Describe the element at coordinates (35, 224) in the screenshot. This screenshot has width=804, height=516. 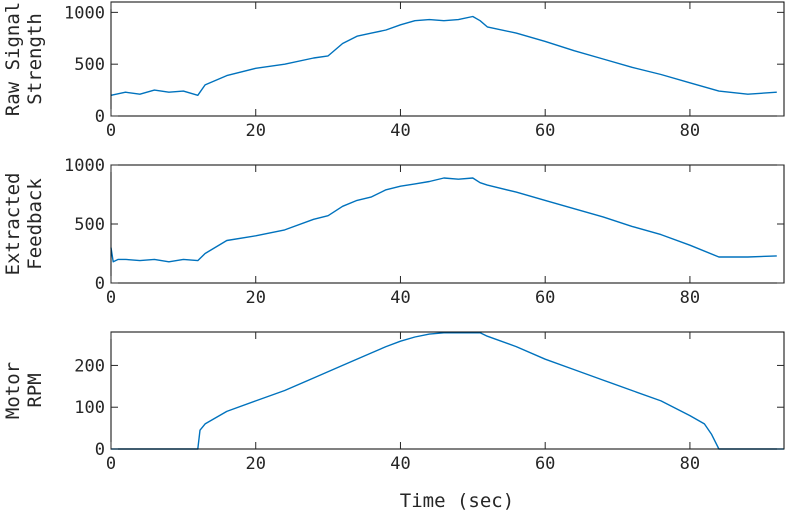
I see `y-axis-label-line: Feedback` at that location.